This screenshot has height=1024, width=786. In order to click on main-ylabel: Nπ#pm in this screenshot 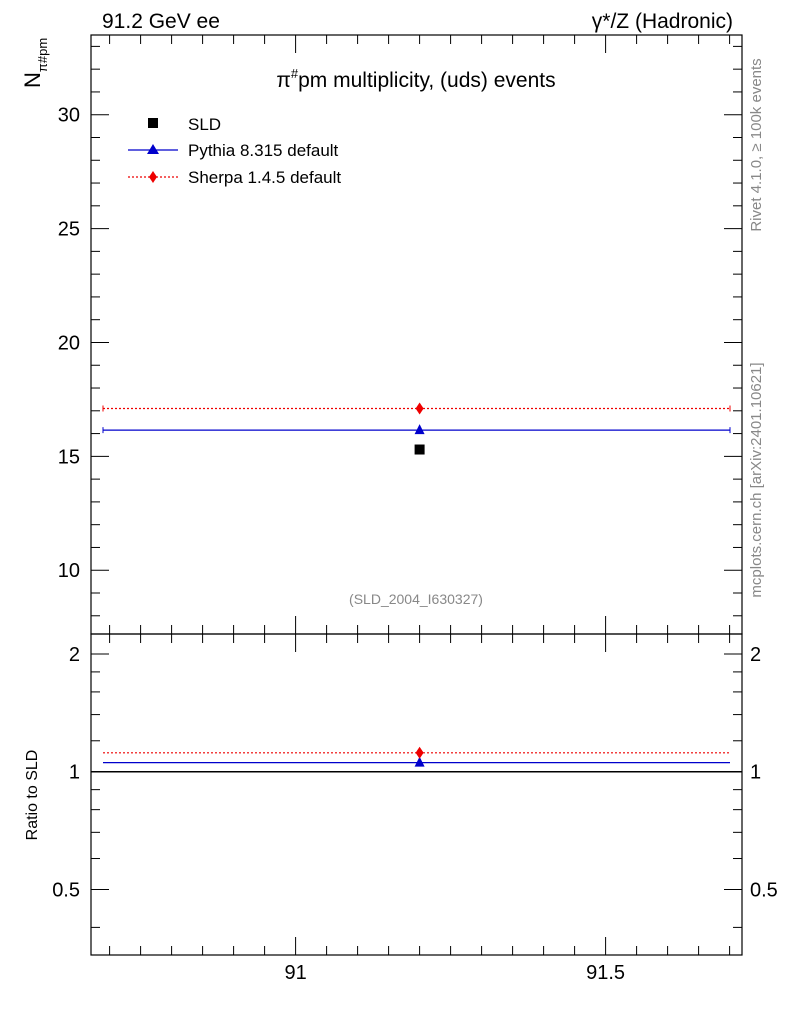, I will do `click(35, 63)`.